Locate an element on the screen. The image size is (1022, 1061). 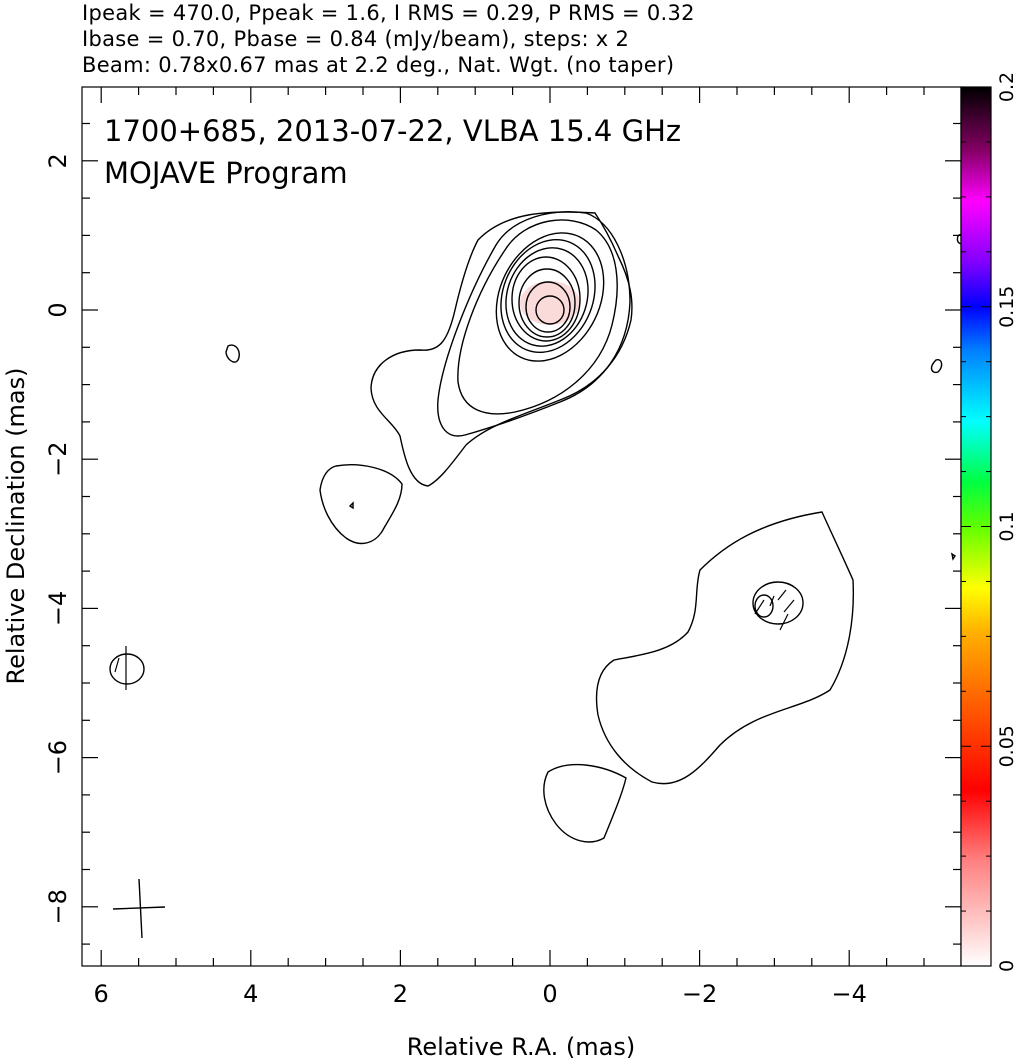
core-contours is located at coordinates (501, 349).